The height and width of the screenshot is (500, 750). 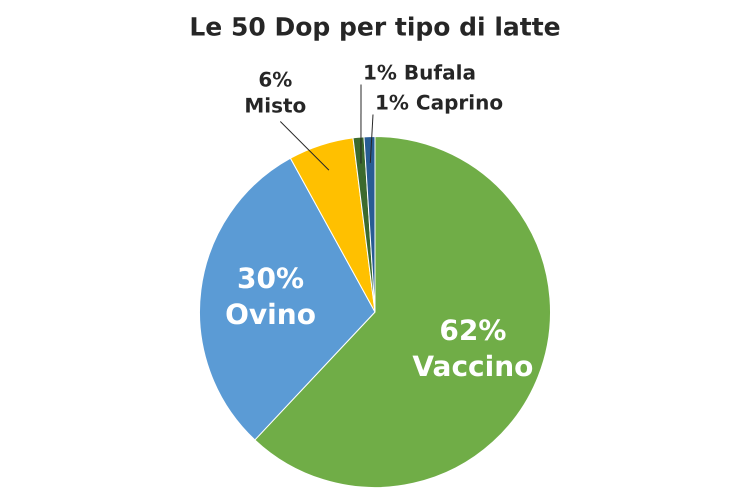 What do you see at coordinates (473, 367) in the screenshot?
I see `slice-label: Vaccino` at bounding box center [473, 367].